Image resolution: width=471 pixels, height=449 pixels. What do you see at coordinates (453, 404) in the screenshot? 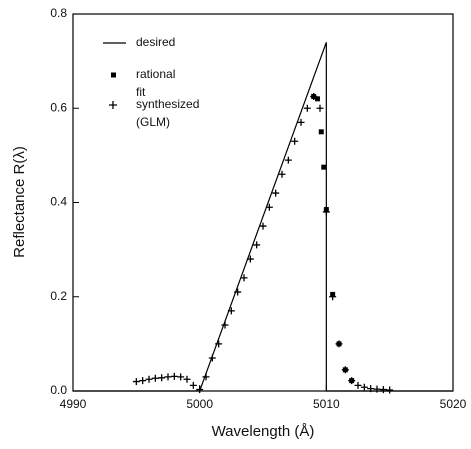
I see `x-tick-label: 5020` at bounding box center [453, 404].